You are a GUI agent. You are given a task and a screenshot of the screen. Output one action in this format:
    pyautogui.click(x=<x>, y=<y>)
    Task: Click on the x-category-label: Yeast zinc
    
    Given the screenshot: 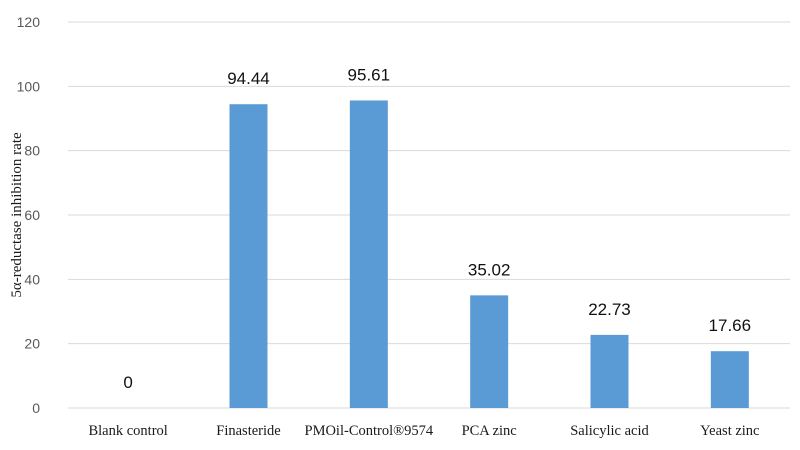 What is the action you would take?
    pyautogui.click(x=729, y=431)
    